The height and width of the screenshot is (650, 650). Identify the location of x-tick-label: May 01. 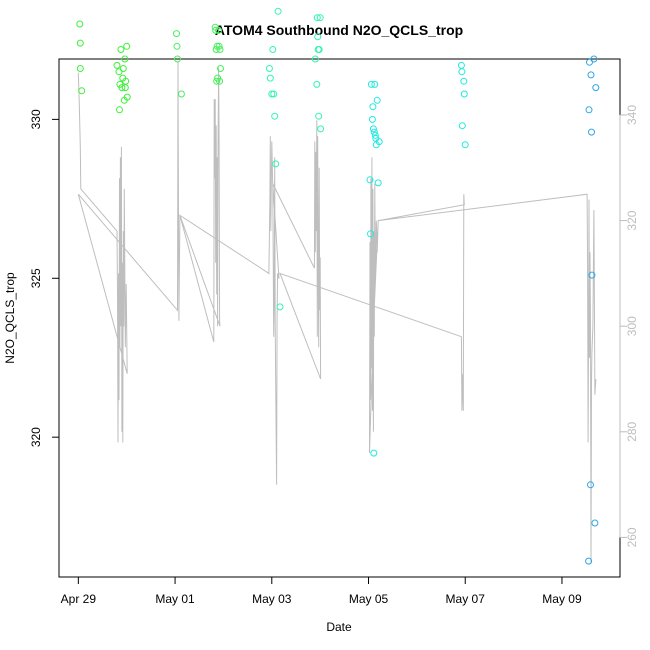
(175, 599).